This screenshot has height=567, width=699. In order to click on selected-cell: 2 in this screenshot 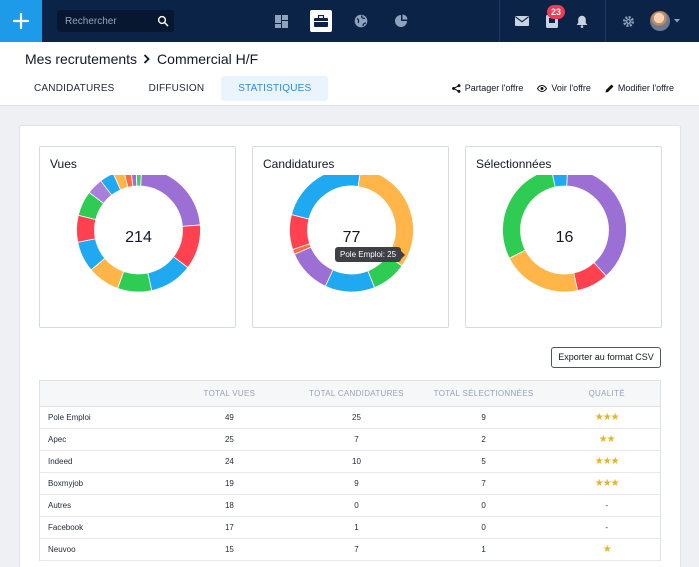, I will do `click(483, 439)`.